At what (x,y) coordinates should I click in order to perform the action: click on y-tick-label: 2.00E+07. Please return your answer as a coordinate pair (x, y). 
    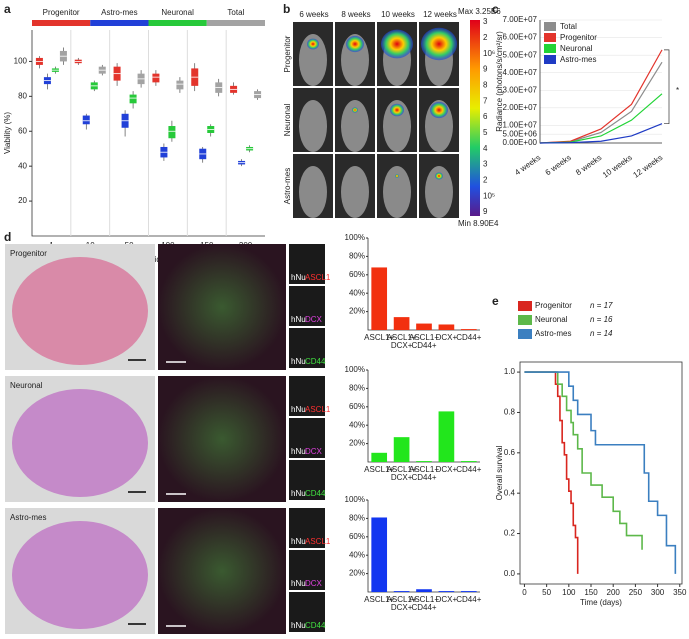
    Looking at the image, I should click on (520, 107).